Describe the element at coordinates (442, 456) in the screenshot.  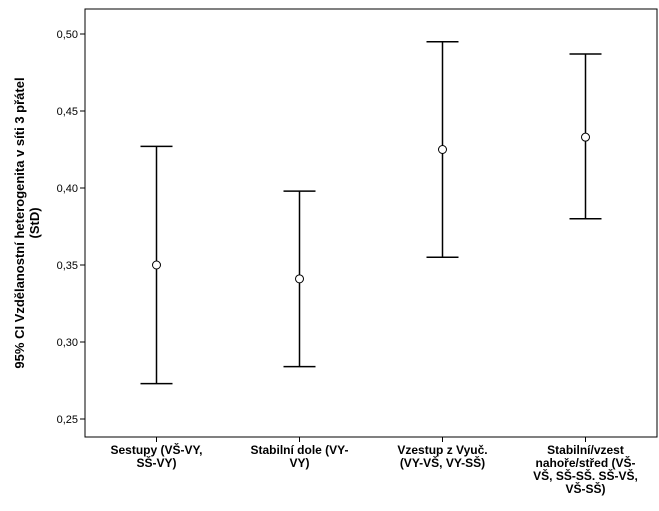
I see `category-label: Vzestup z Vyuč. (VY-VŠ, VY-SŠ)` at that location.